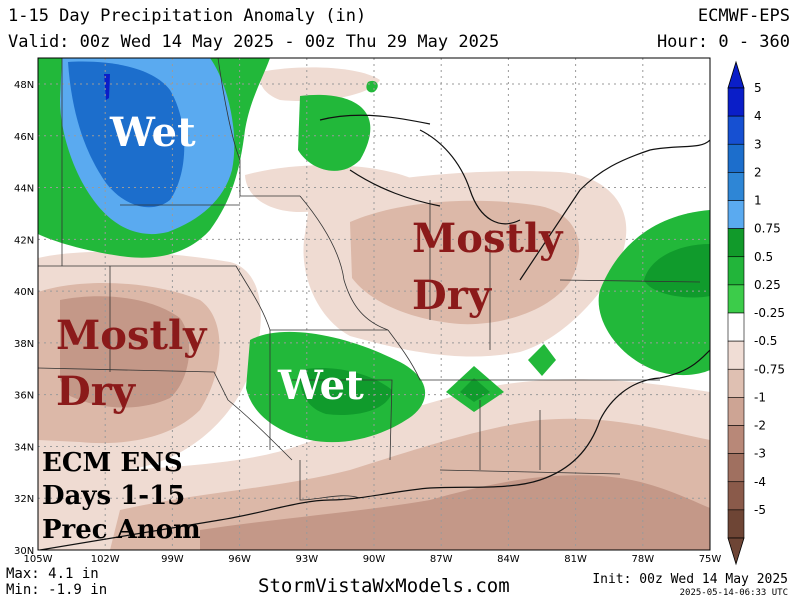 The image size is (800, 600). What do you see at coordinates (642, 559) in the screenshot?
I see `lon-label: 78W` at bounding box center [642, 559].